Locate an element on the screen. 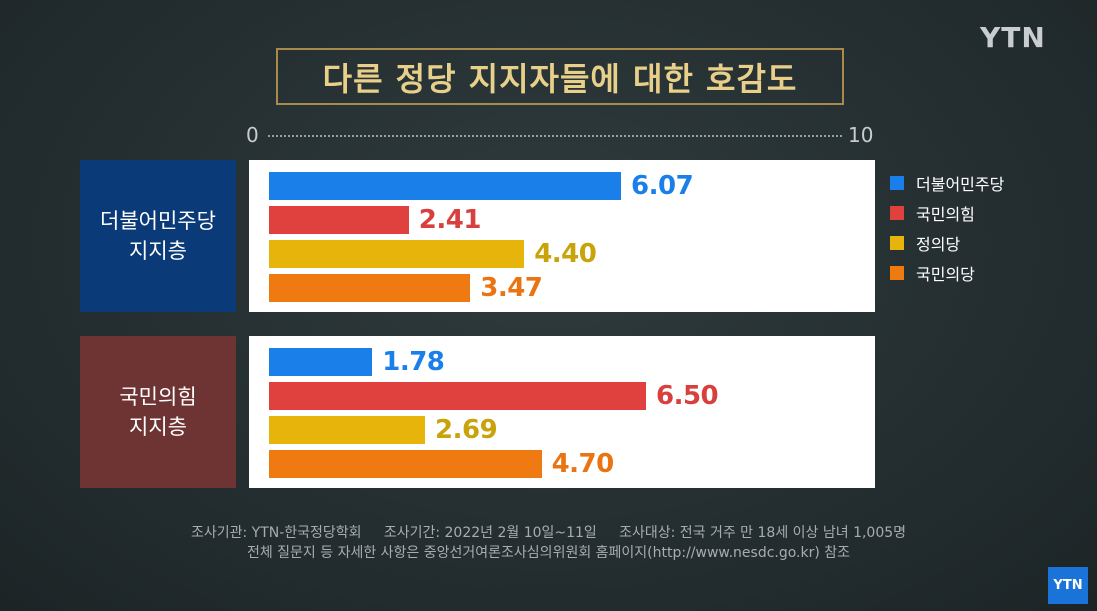 Image resolution: width=1097 pixels, height=611 pixels. scale-max-label: 10 is located at coordinates (861, 135).